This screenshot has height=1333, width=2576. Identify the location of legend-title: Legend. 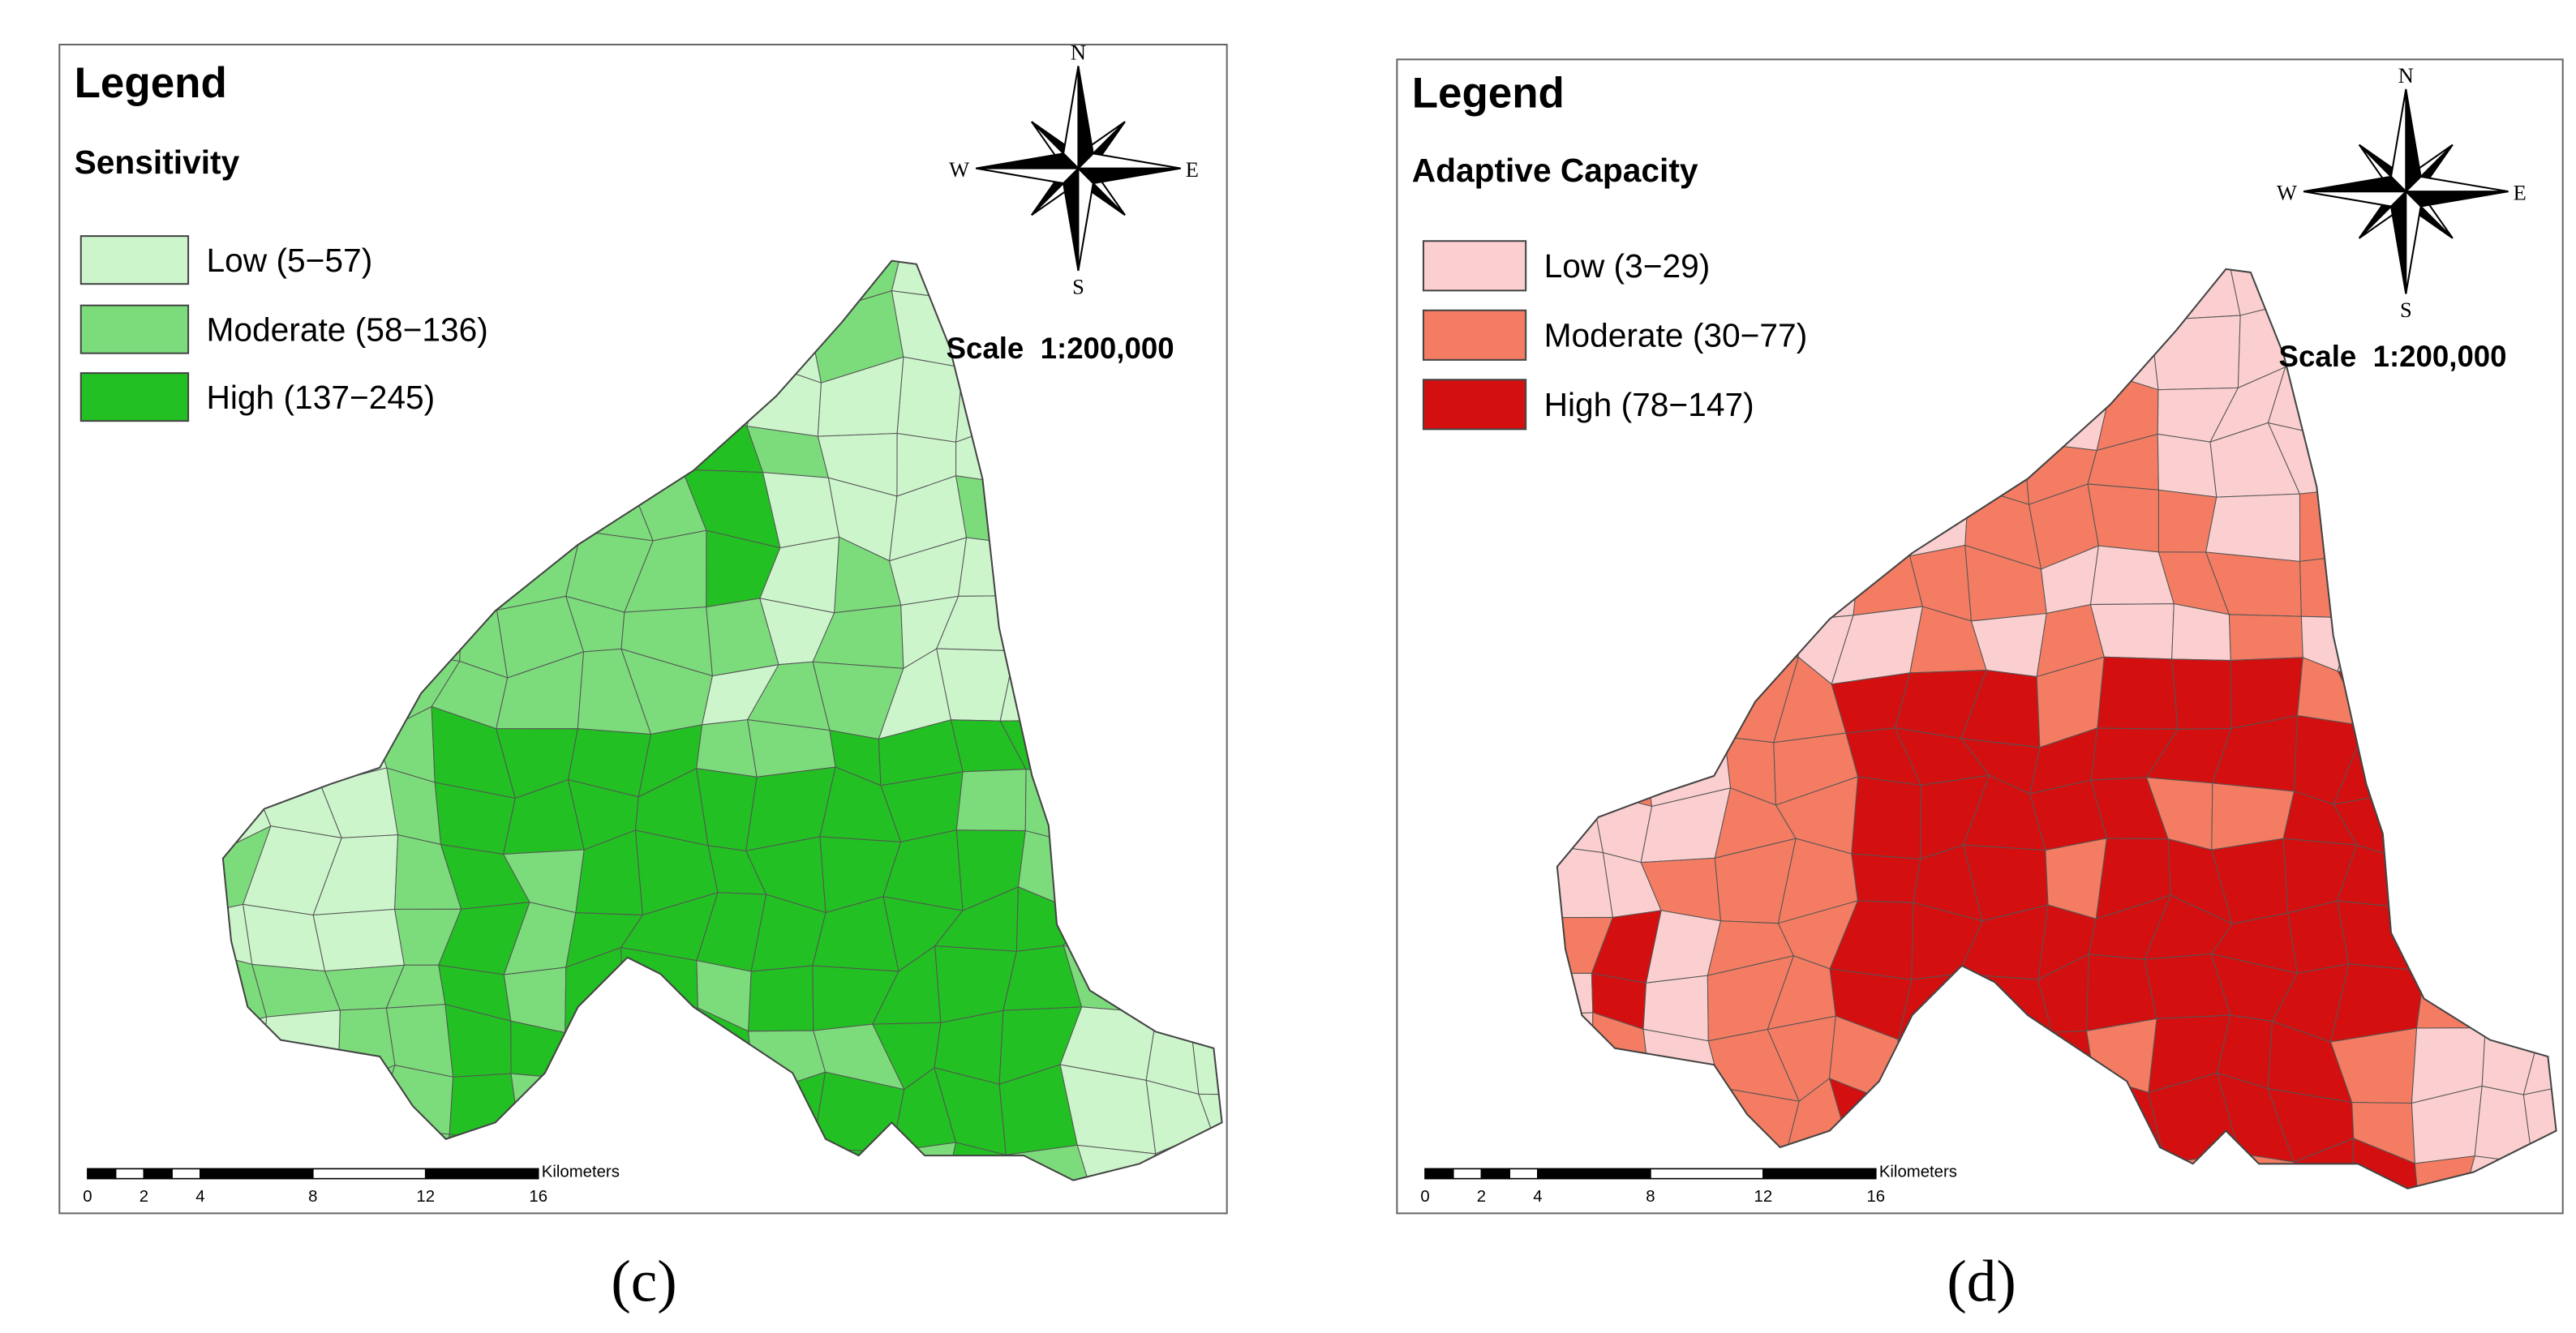
(151, 83).